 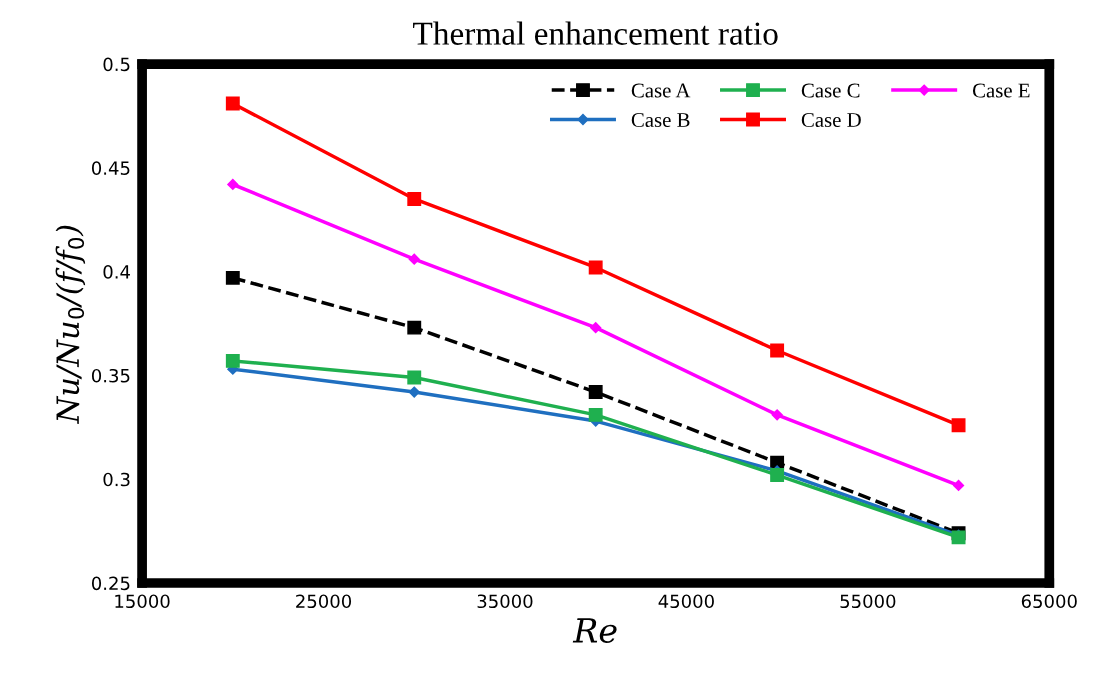 What do you see at coordinates (868, 601) in the screenshot?
I see `x-tick-label: 55000` at bounding box center [868, 601].